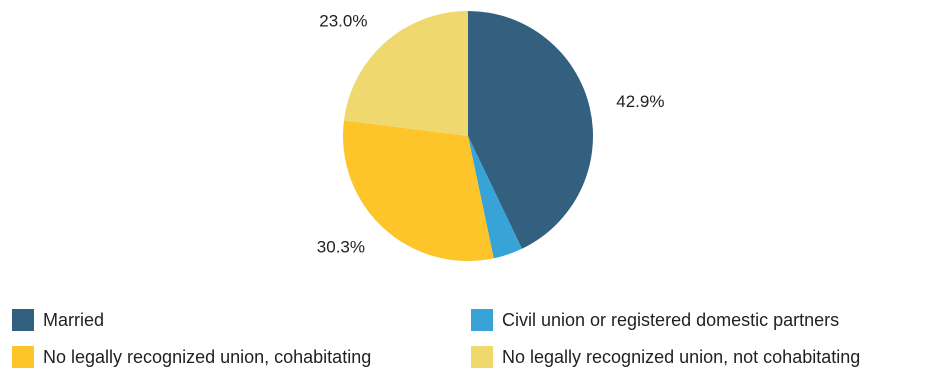 The height and width of the screenshot is (372, 925). What do you see at coordinates (536, 269) in the screenshot?
I see `pie-label-civil-union: 3.8%` at bounding box center [536, 269].